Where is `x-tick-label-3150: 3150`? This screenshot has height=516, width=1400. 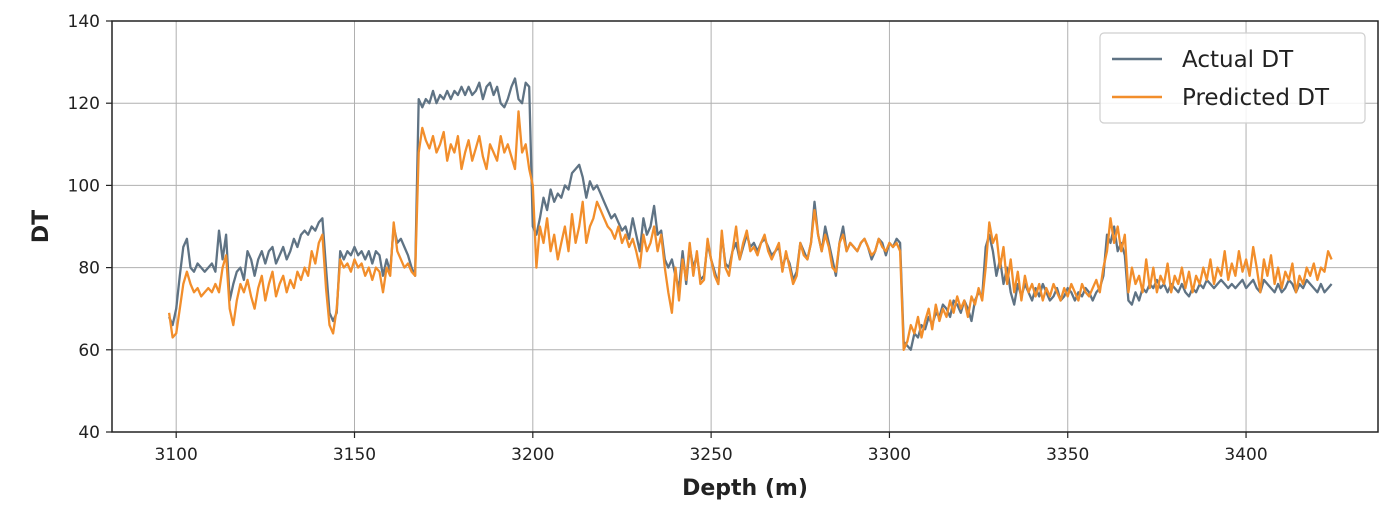
x-tick-label-3150: 3150 is located at coordinates (354, 455).